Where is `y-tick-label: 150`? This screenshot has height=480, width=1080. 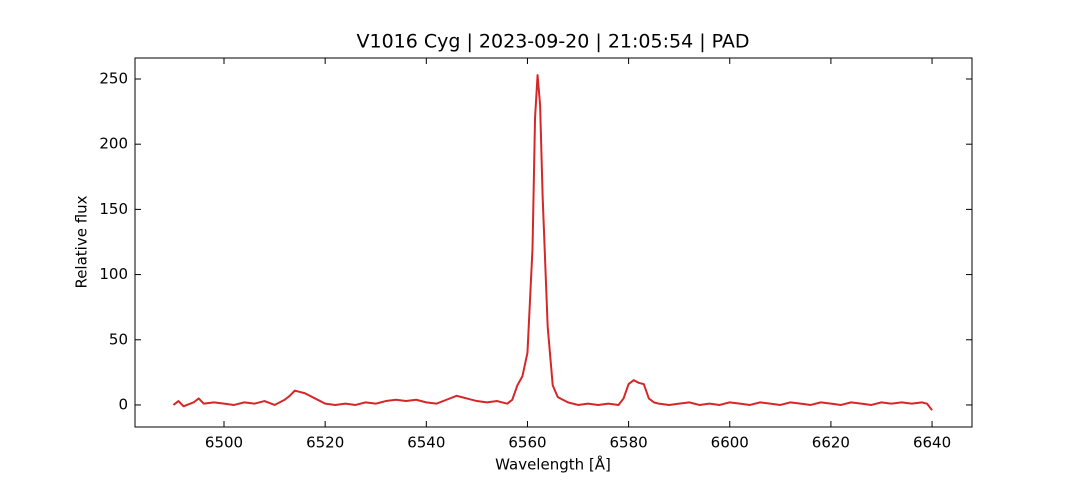
y-tick-label: 150 is located at coordinates (113, 209).